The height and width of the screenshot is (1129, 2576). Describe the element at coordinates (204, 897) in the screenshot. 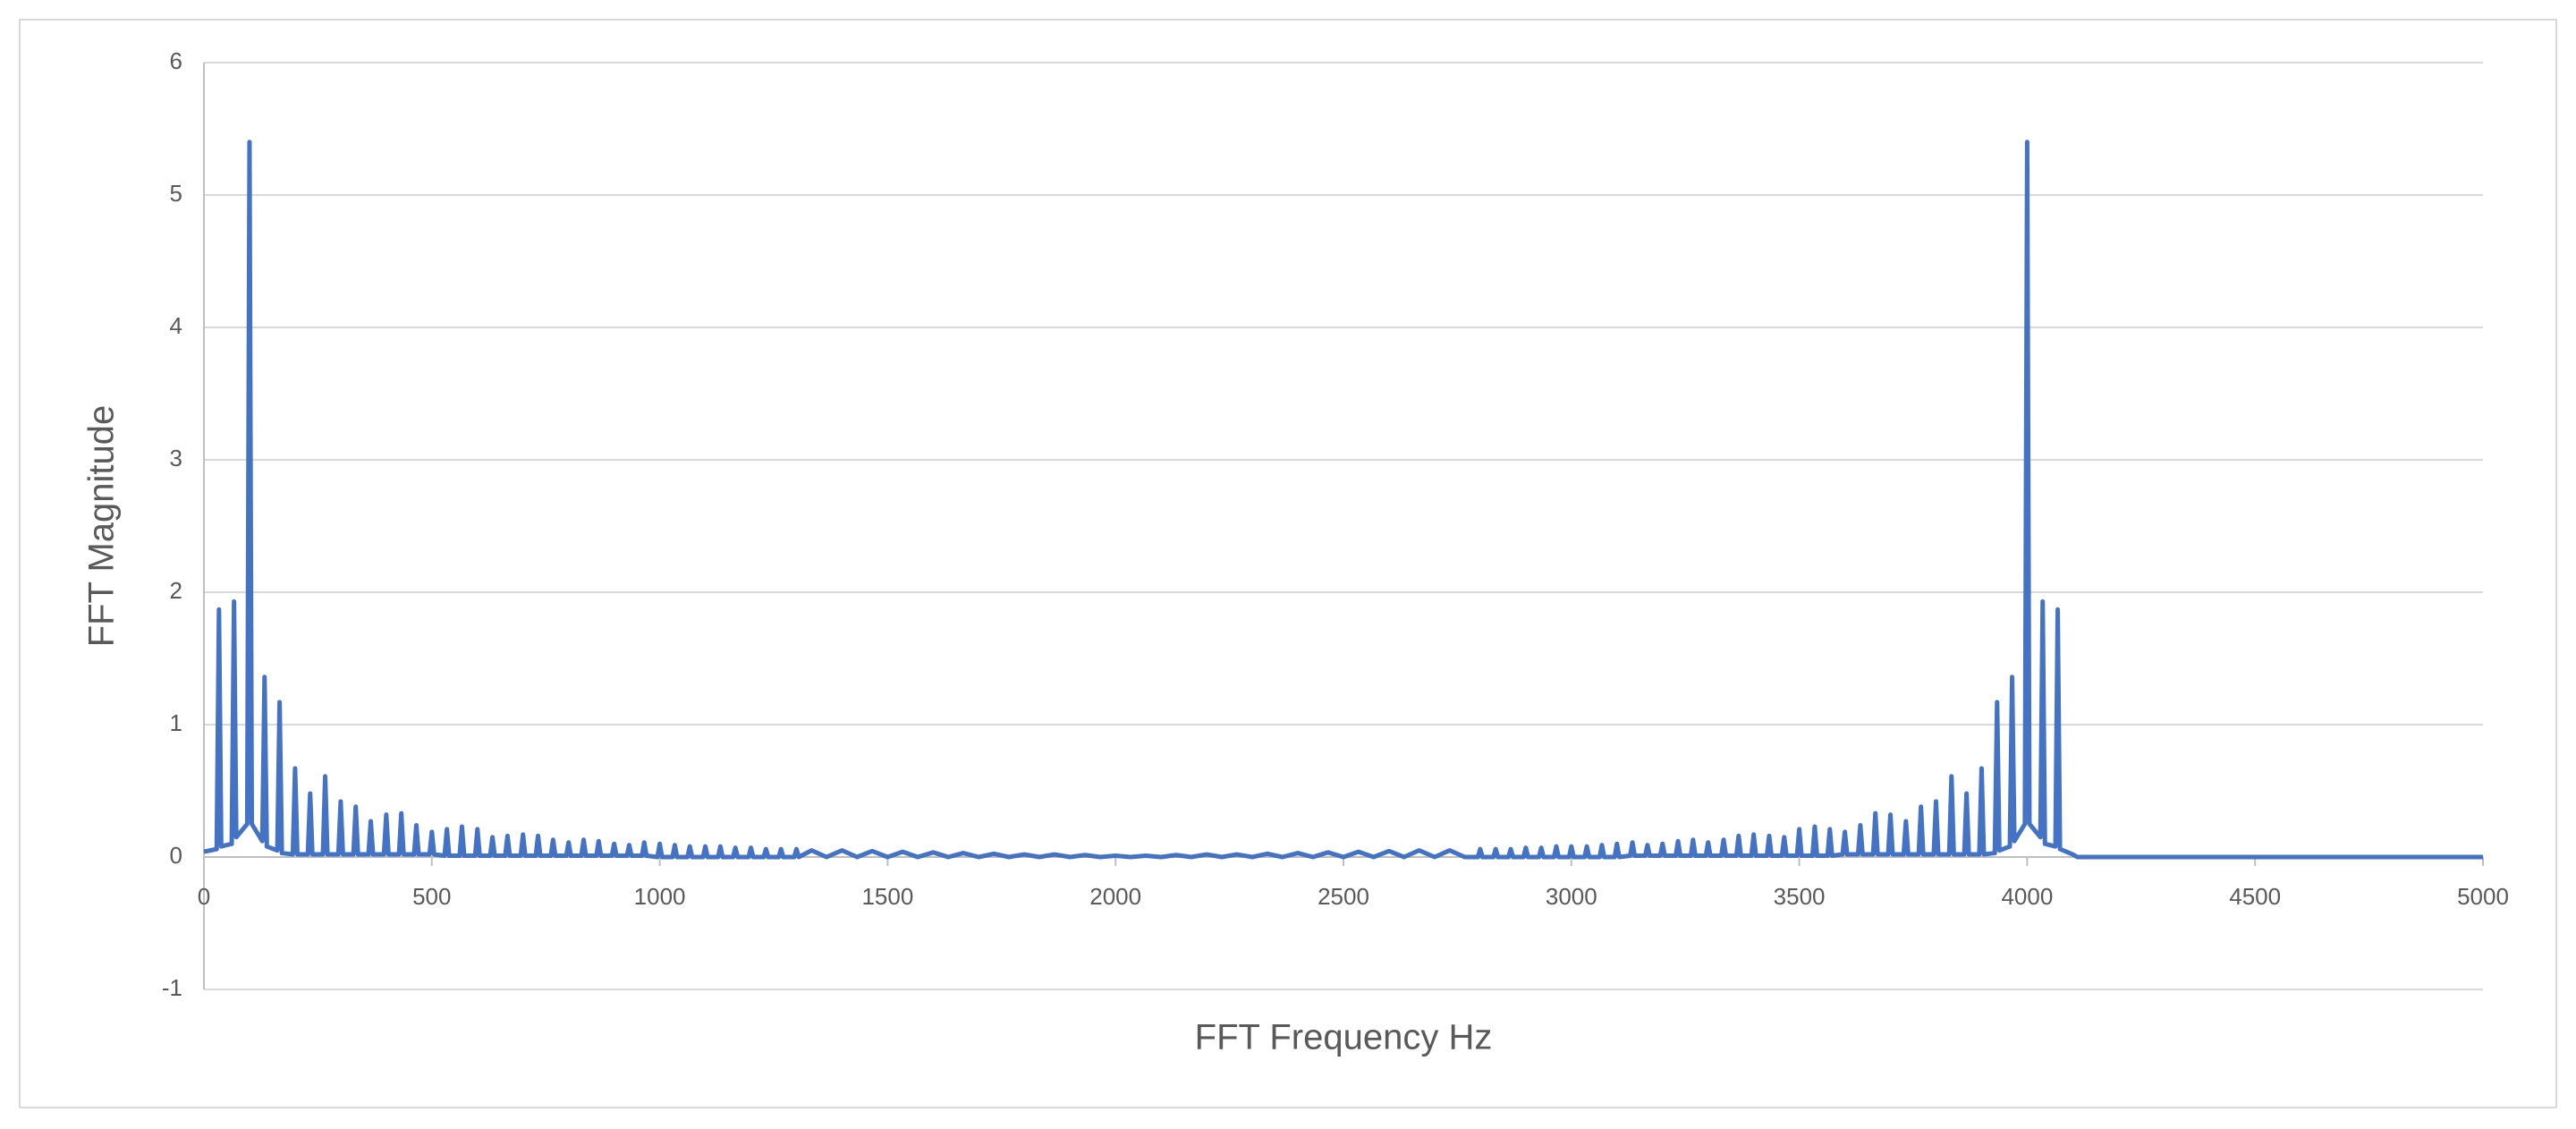

I see `x-tick-label: 0` at that location.